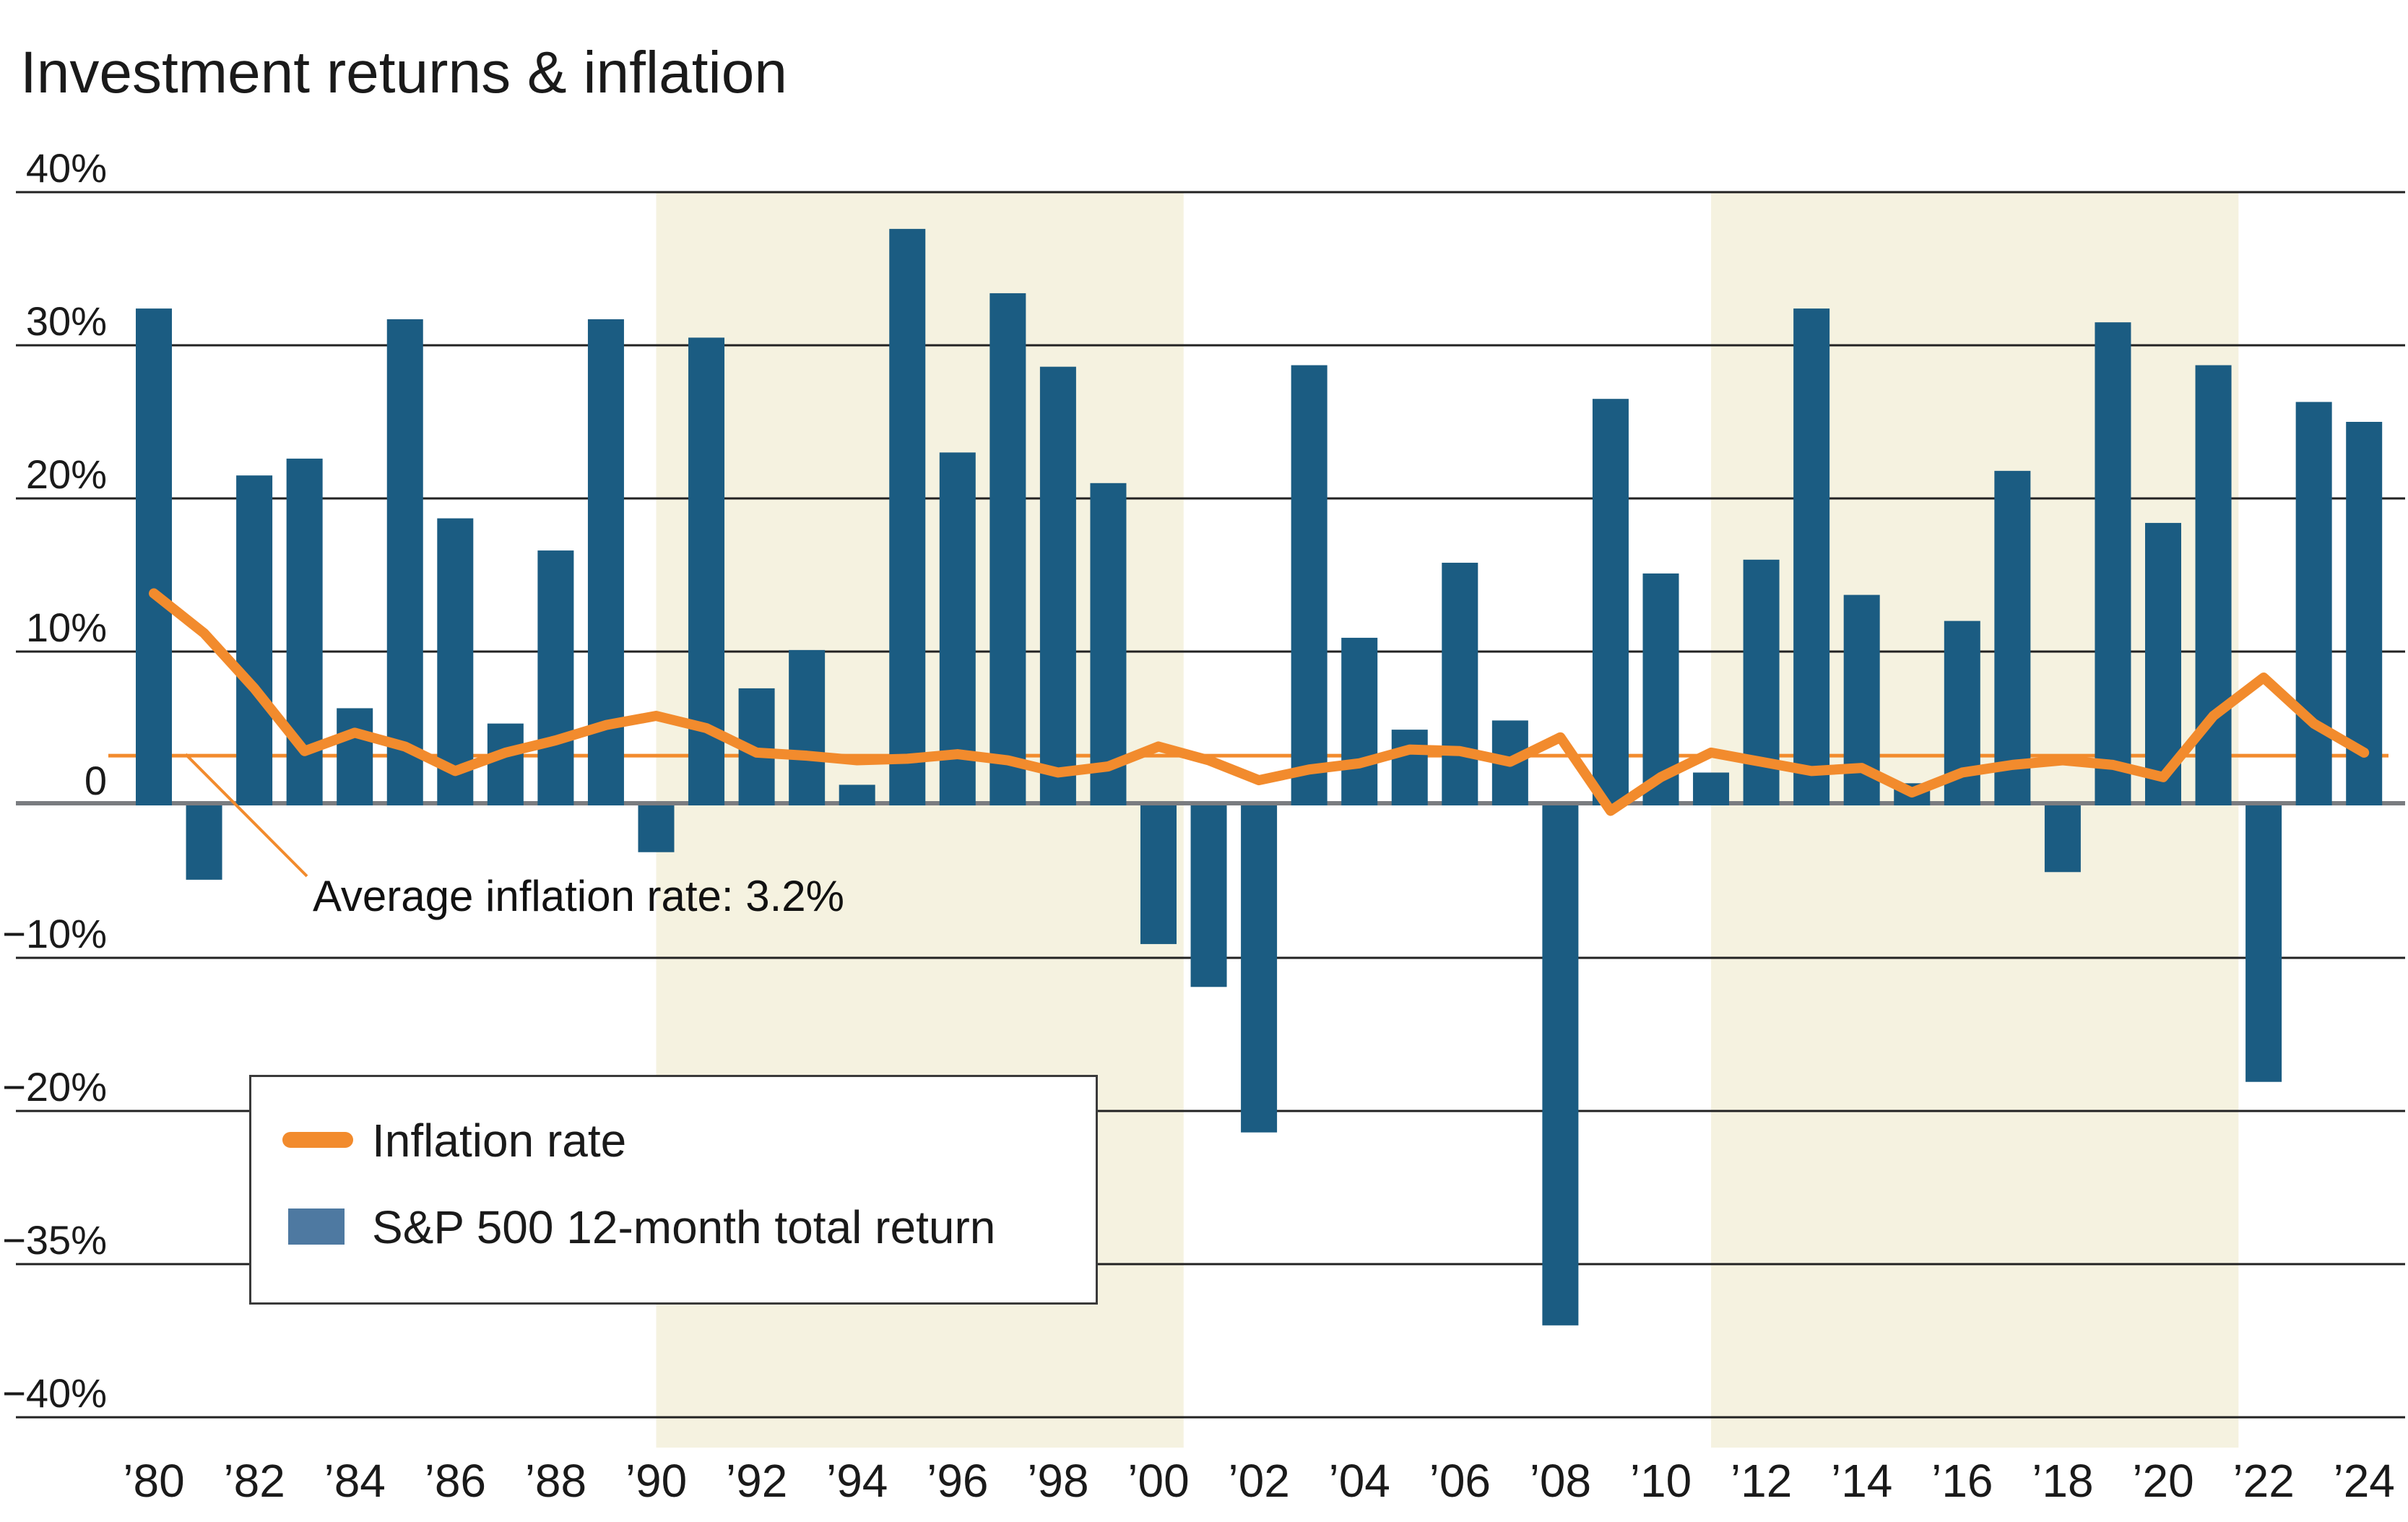  Describe the element at coordinates (2113, 563) in the screenshot. I see `bar-2019` at that location.